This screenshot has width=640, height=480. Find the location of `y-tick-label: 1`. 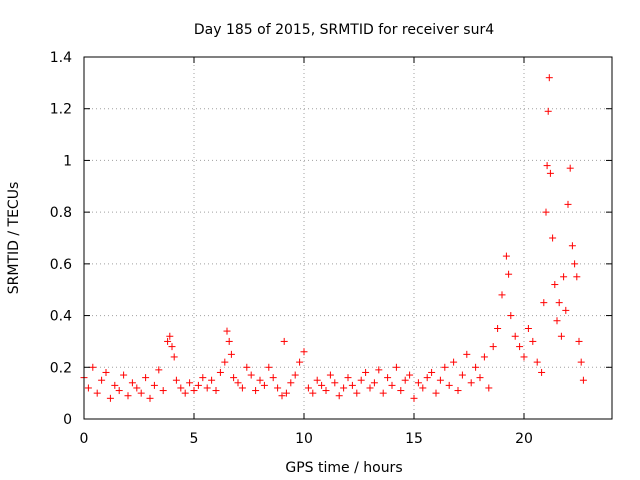

y-tick-label: 1 is located at coordinates (67, 161).